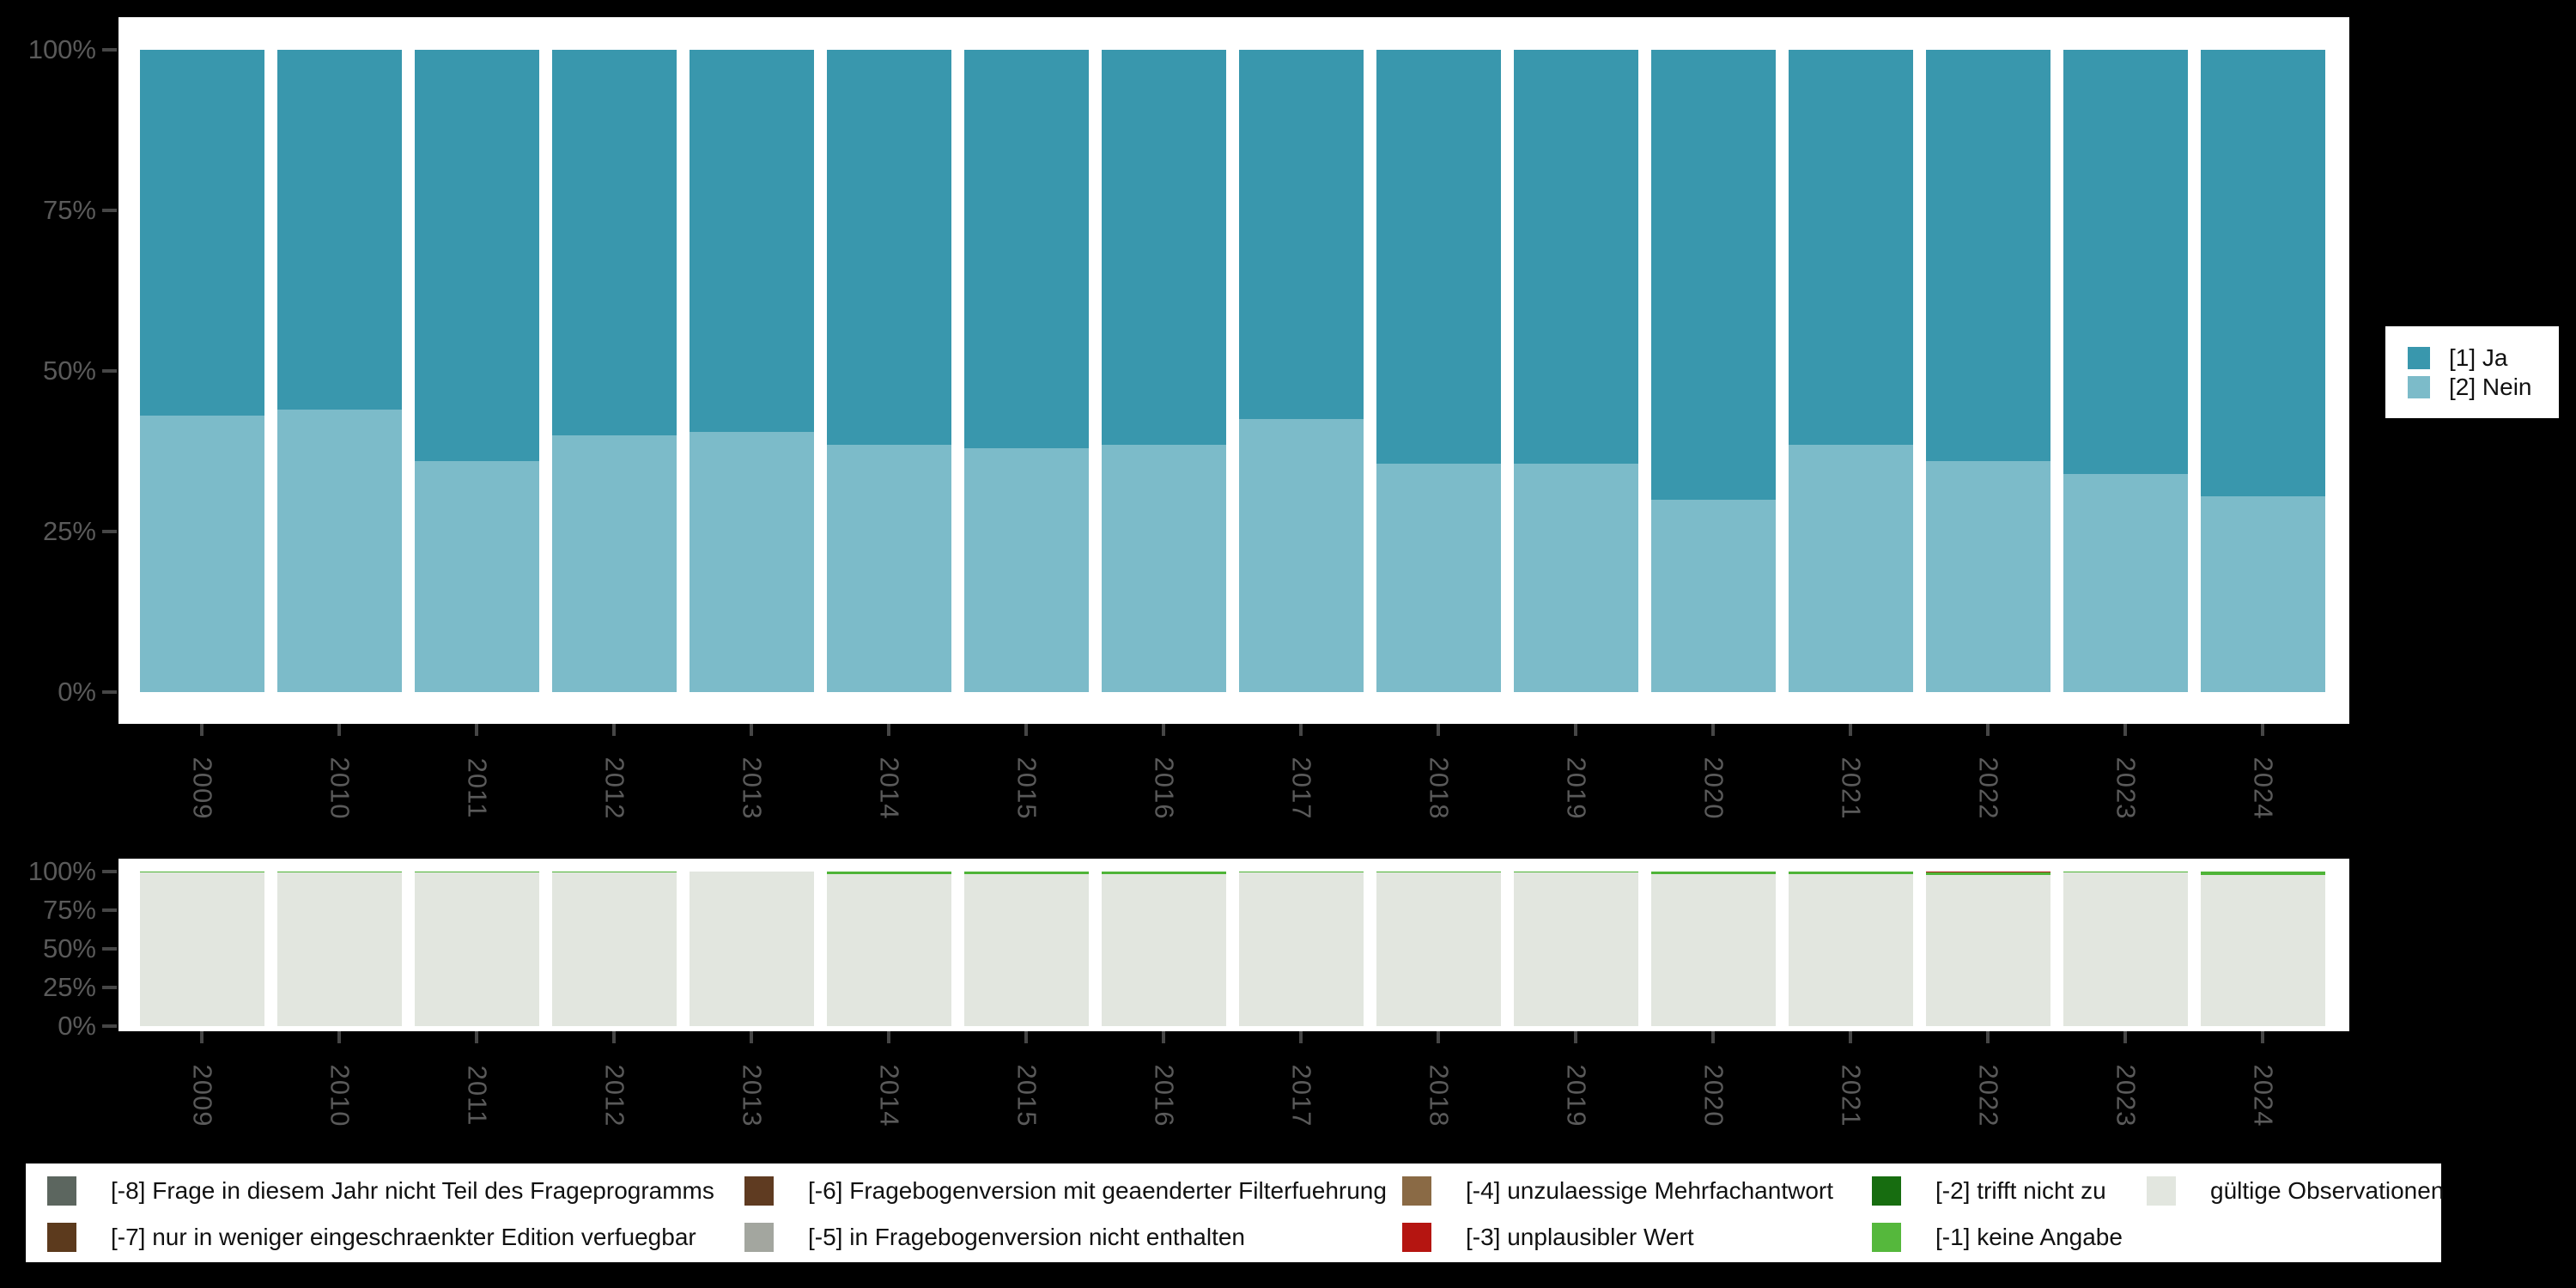  Describe the element at coordinates (1713, 1096) in the screenshot. I see `bottom-chart-year-label: 2020` at that location.